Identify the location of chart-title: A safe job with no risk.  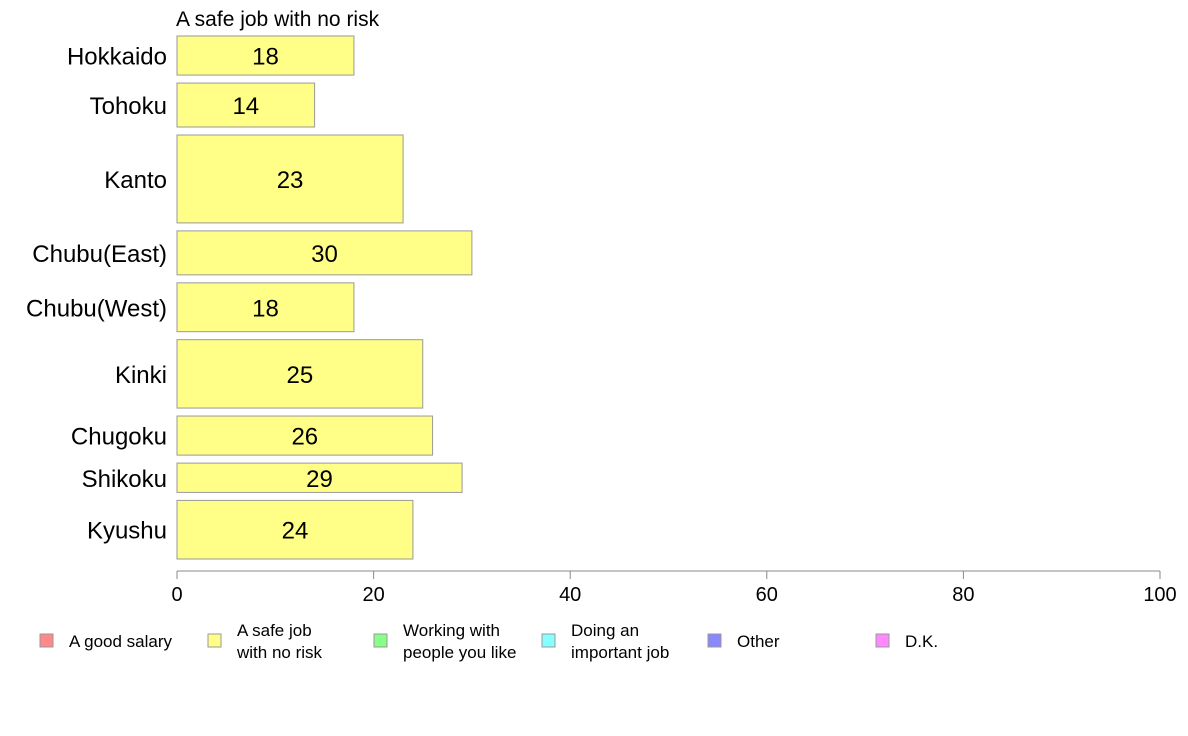
(278, 19).